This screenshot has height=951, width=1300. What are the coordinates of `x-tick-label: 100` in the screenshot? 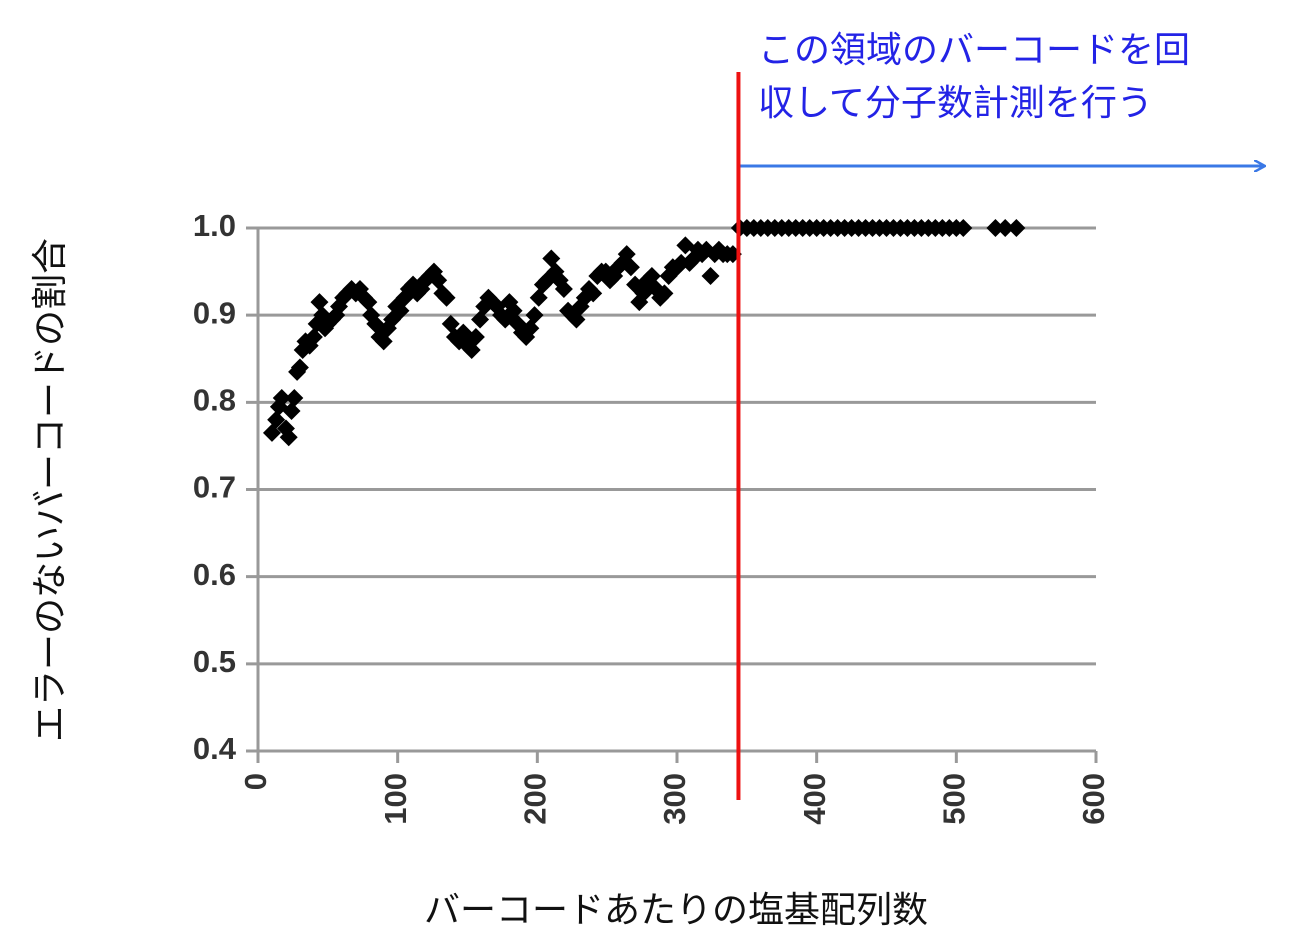 It's located at (395, 799).